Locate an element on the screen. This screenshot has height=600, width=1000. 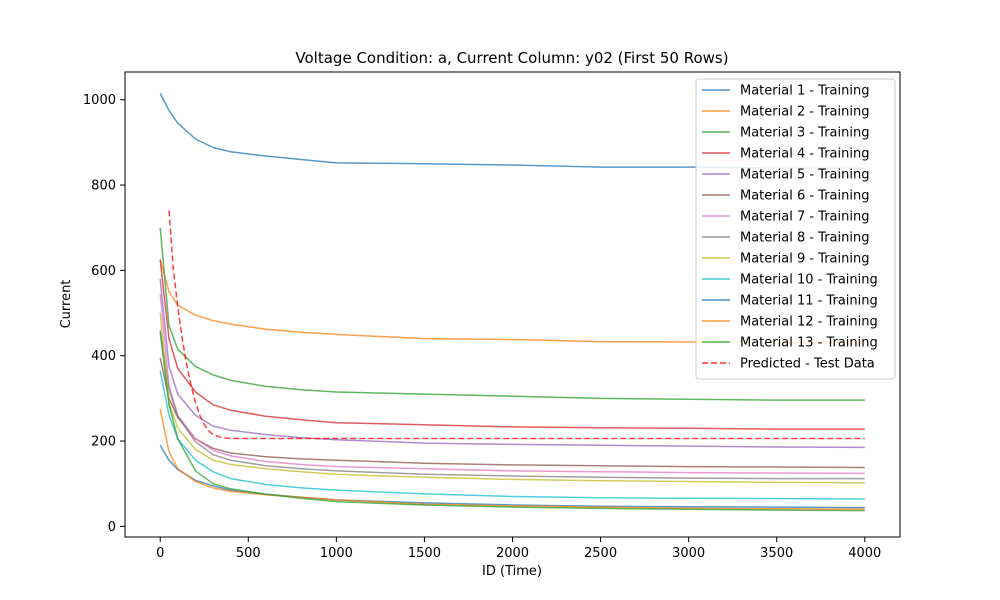
legend-label: Material 9 - Training is located at coordinates (804, 259).